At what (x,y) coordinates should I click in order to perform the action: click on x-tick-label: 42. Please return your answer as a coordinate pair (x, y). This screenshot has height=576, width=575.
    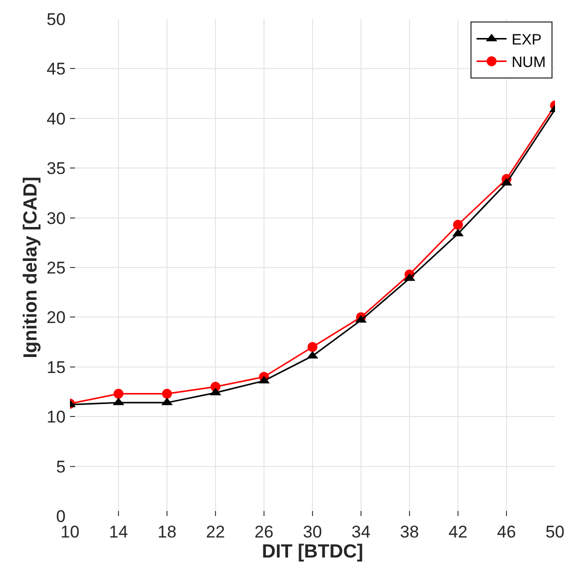
    Looking at the image, I should click on (458, 532).